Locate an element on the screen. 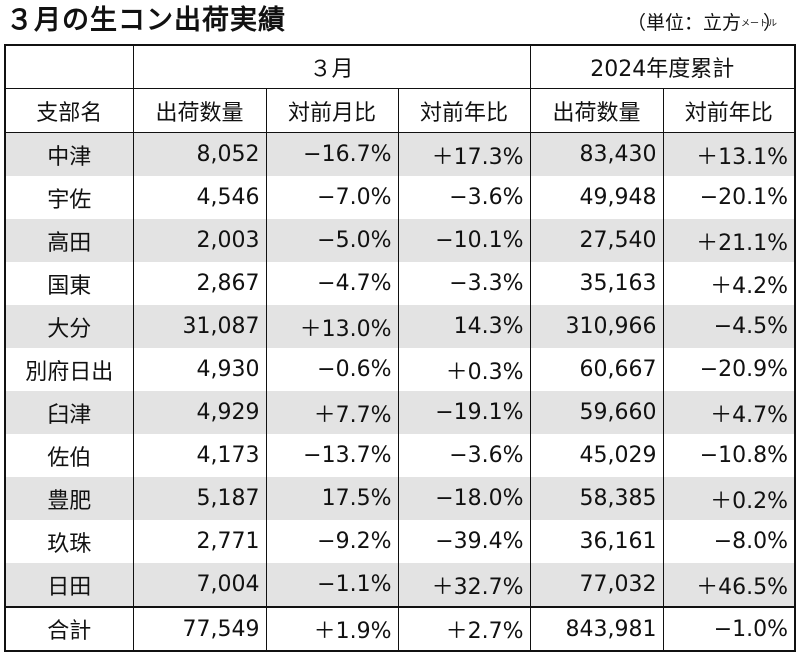  branch-name: 別府日出 is located at coordinates (69, 369).